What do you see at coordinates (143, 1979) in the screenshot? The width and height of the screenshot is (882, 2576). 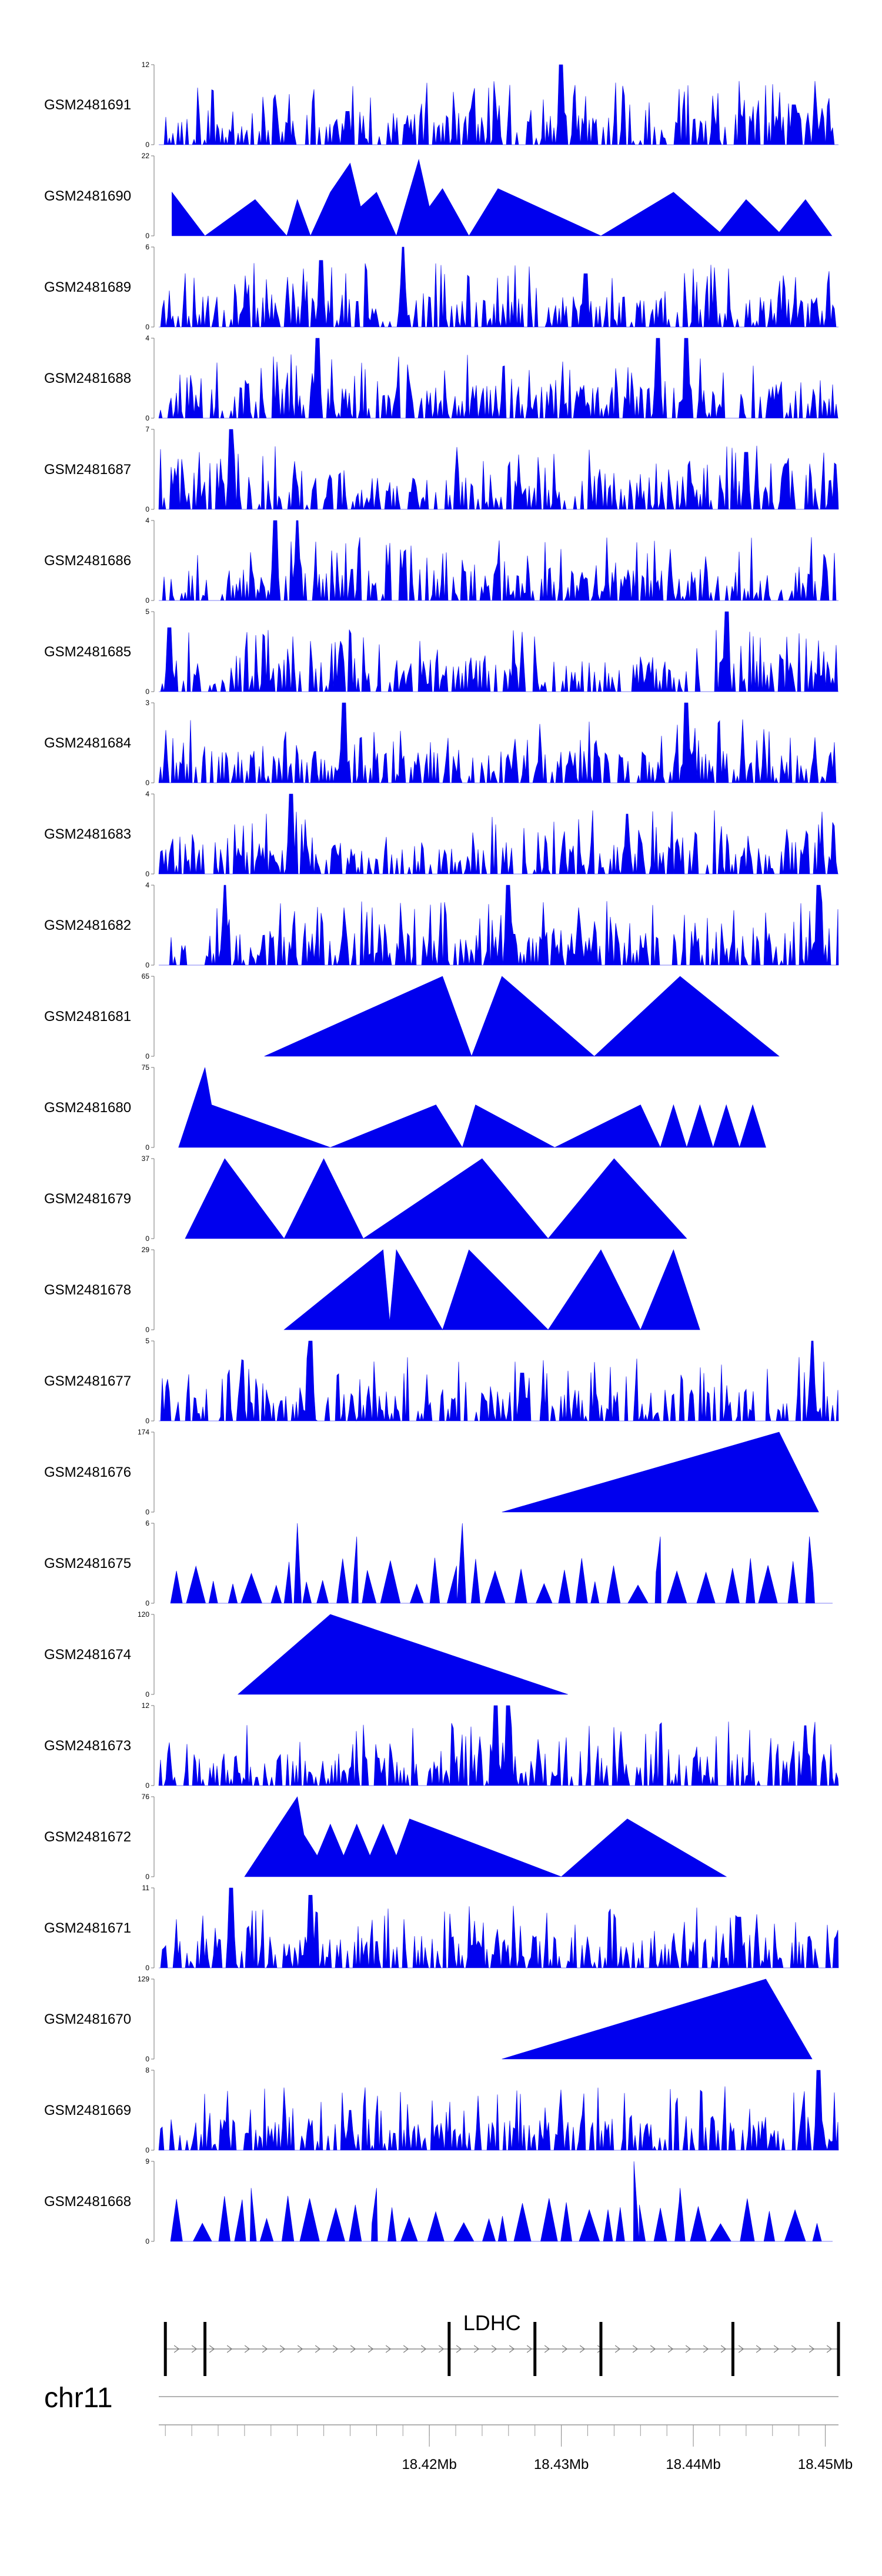 I see `y-max-label: 129` at bounding box center [143, 1979].